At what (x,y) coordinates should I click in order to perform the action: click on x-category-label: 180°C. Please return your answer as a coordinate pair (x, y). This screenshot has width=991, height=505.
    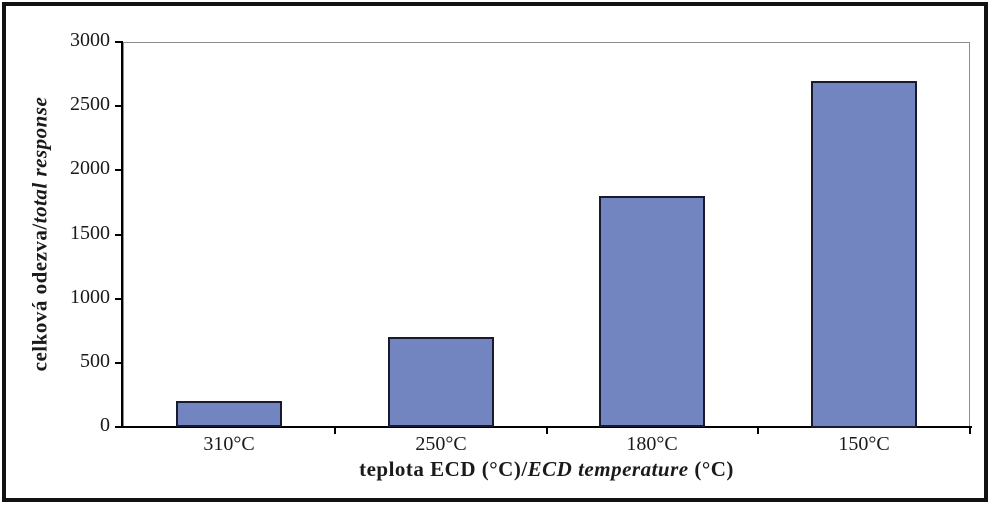
    Looking at the image, I should click on (652, 444).